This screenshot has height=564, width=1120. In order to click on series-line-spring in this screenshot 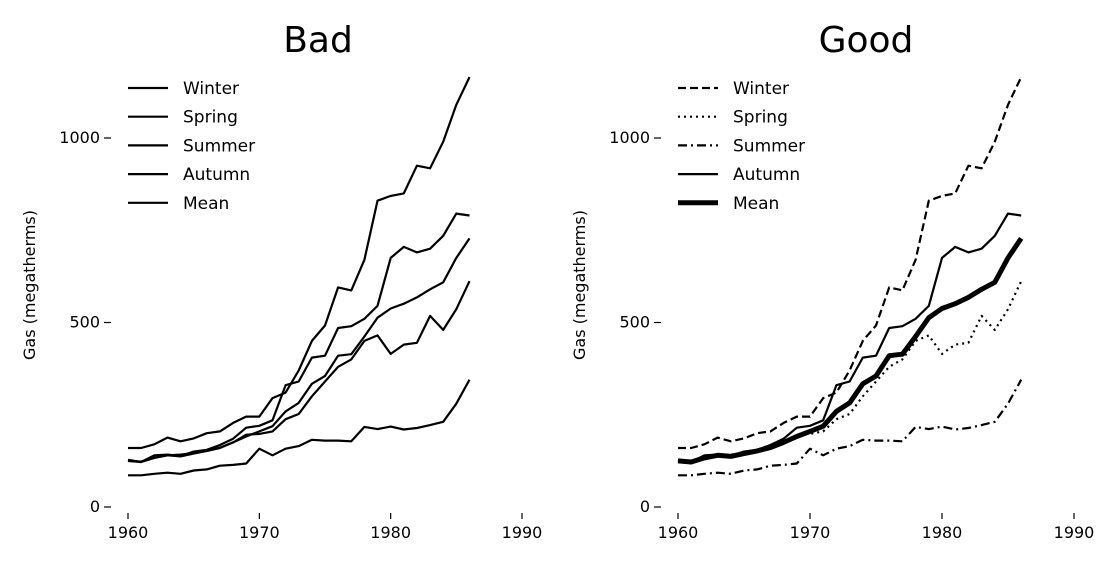, I will do `click(850, 371)`.